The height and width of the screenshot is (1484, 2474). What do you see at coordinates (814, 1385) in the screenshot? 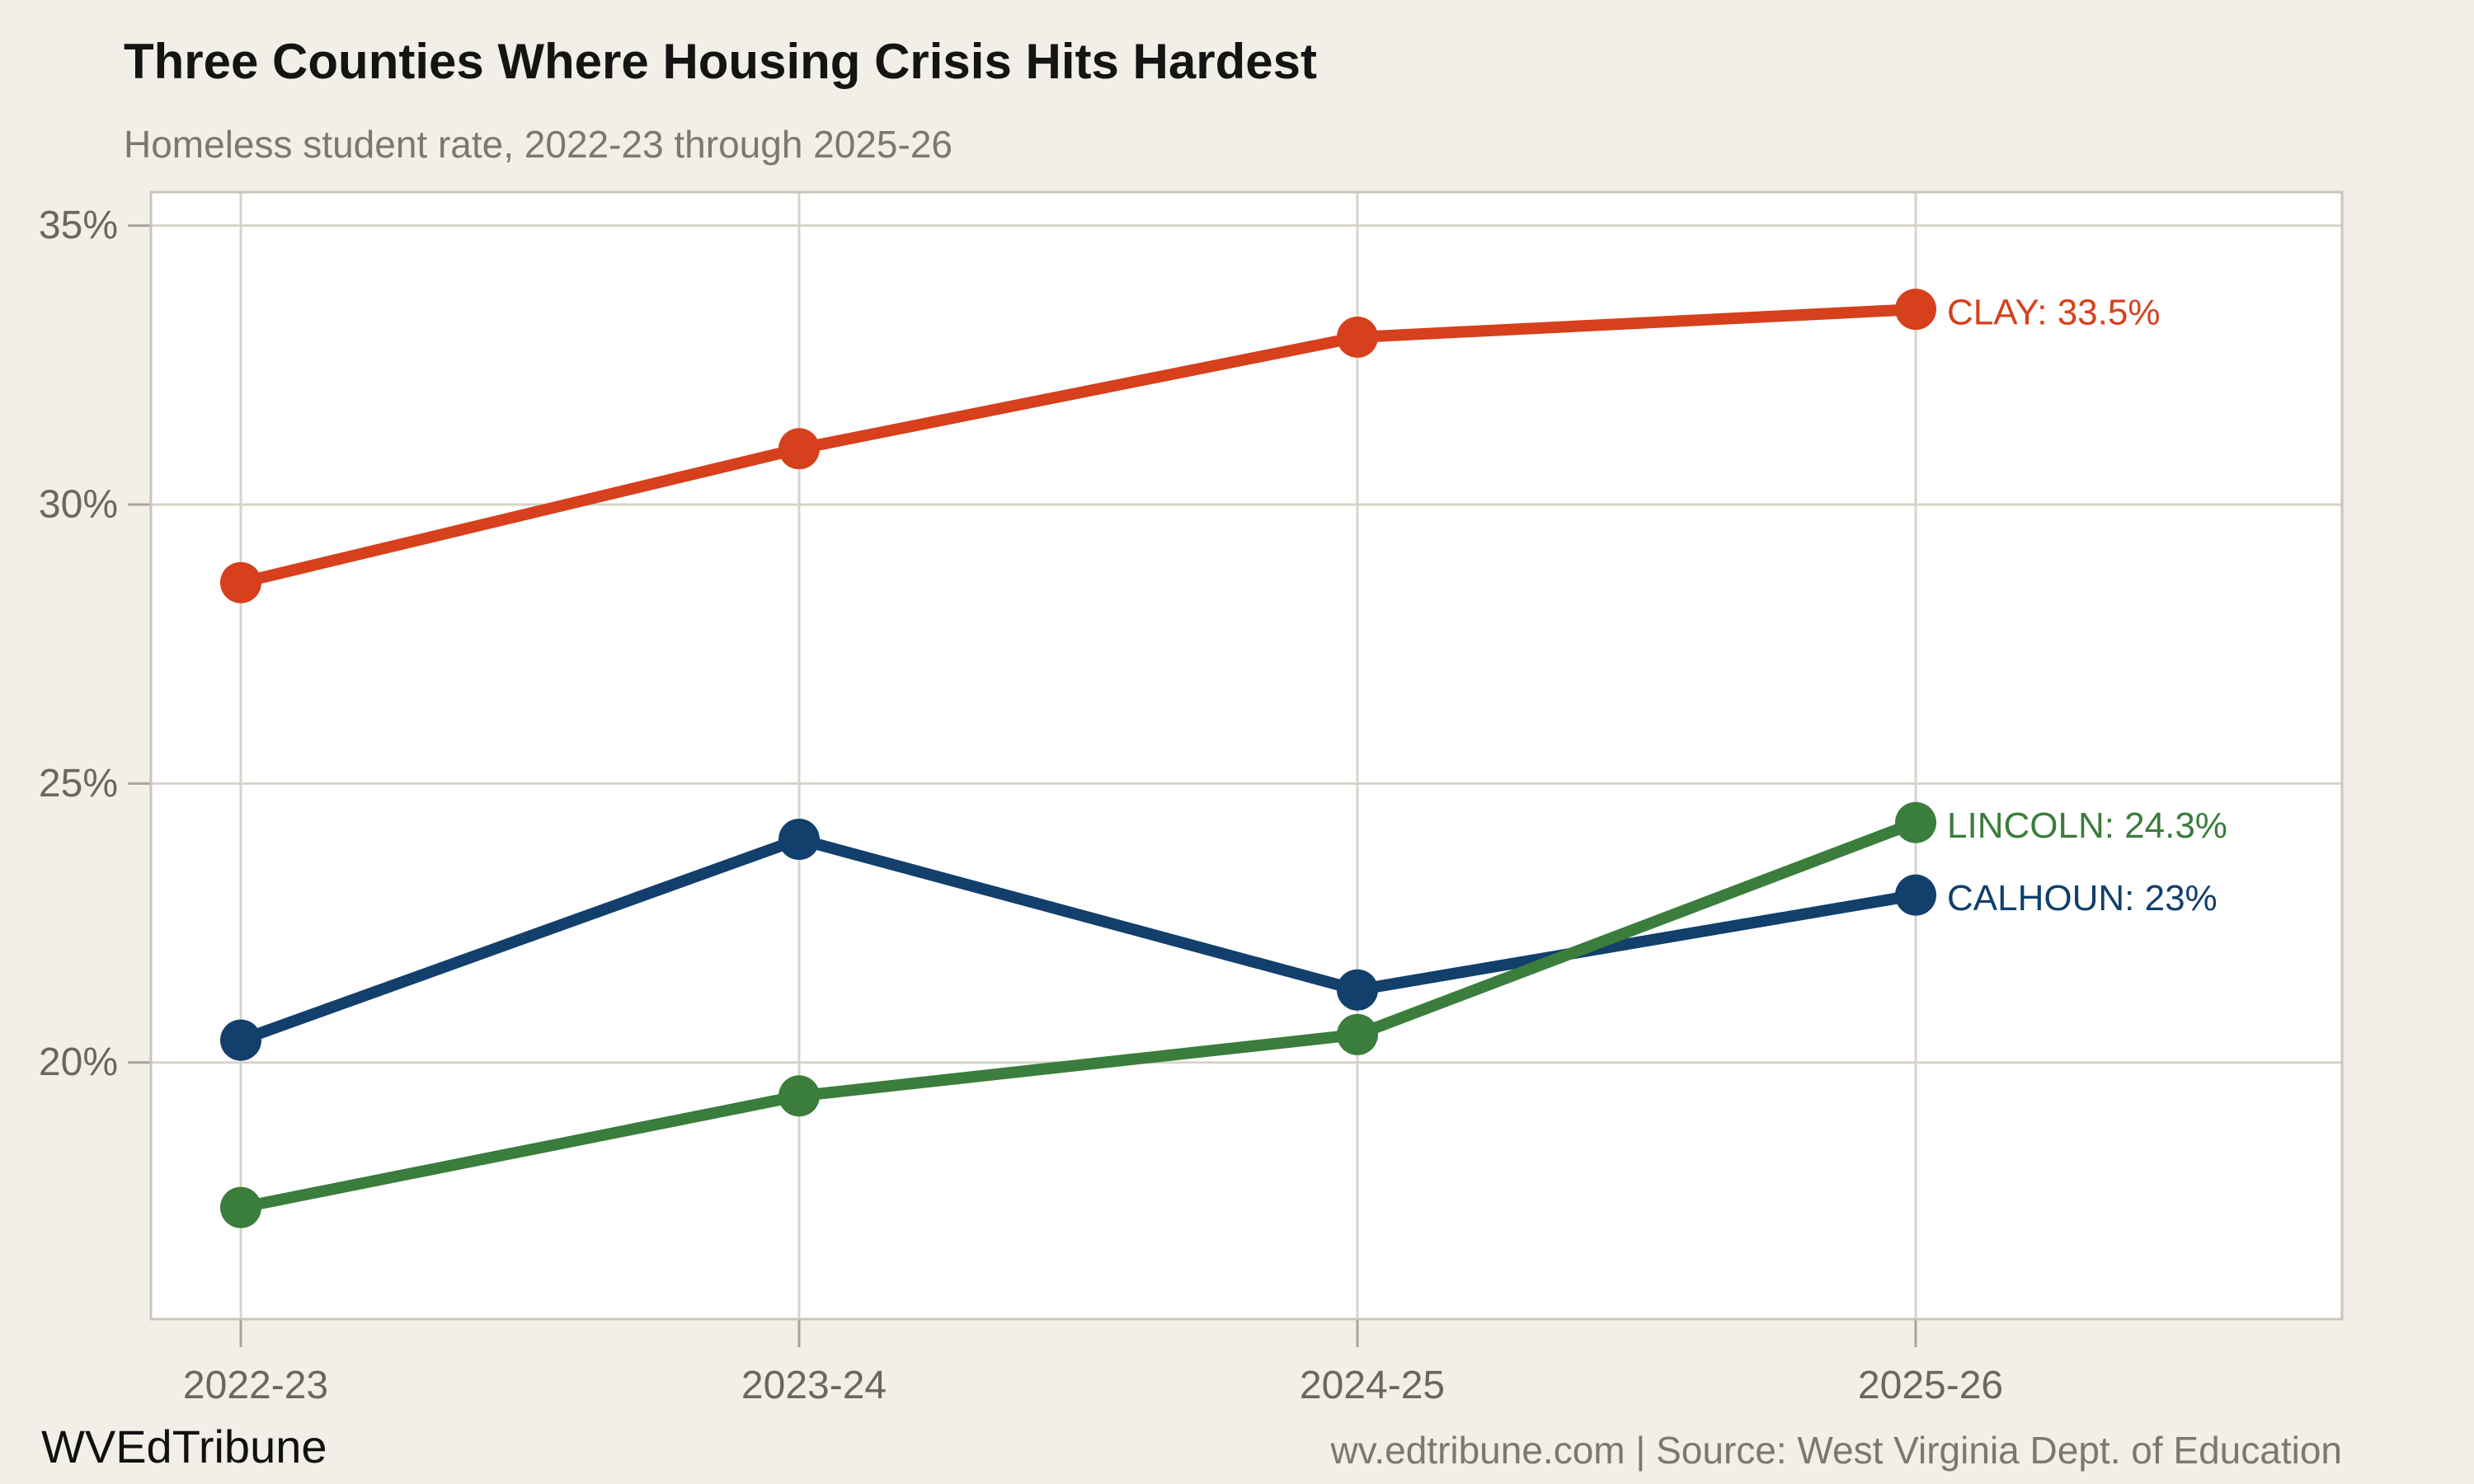
I see `x-tick-label: 2023-24` at bounding box center [814, 1385].